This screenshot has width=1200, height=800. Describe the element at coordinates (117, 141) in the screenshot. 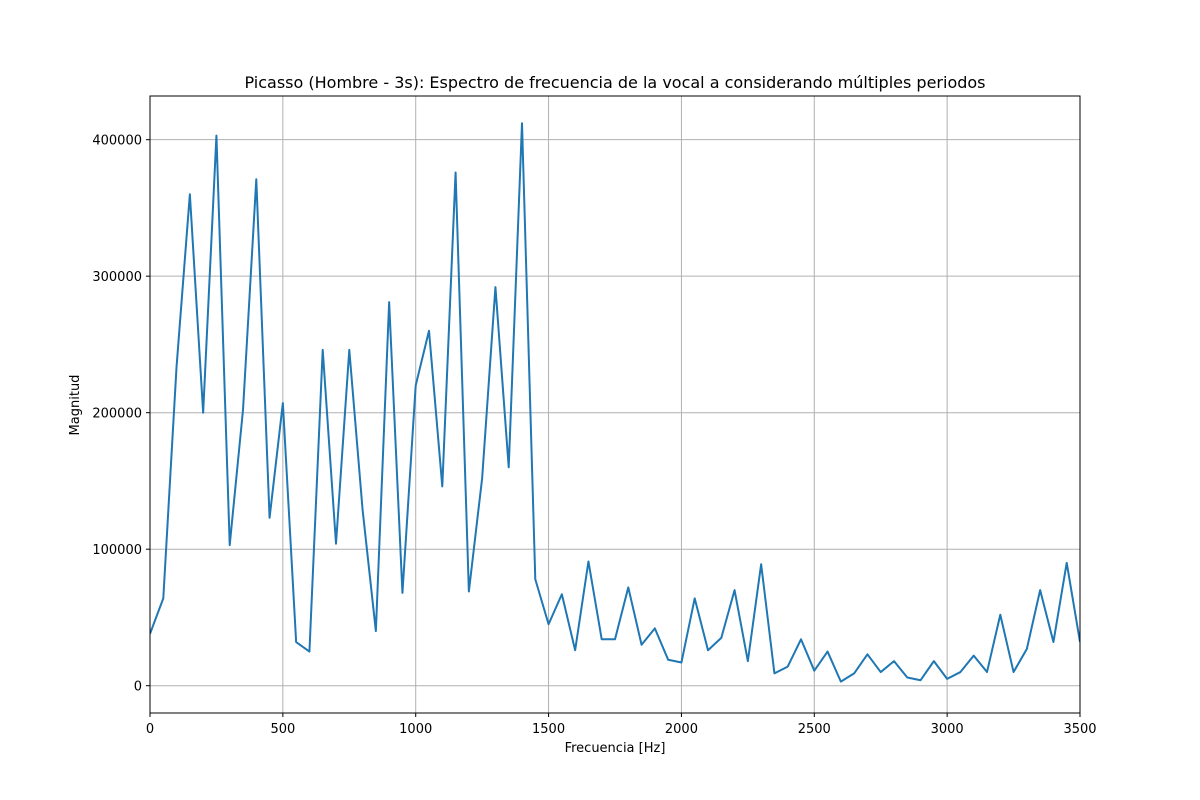

I see `y-tick-label: 400000` at that location.